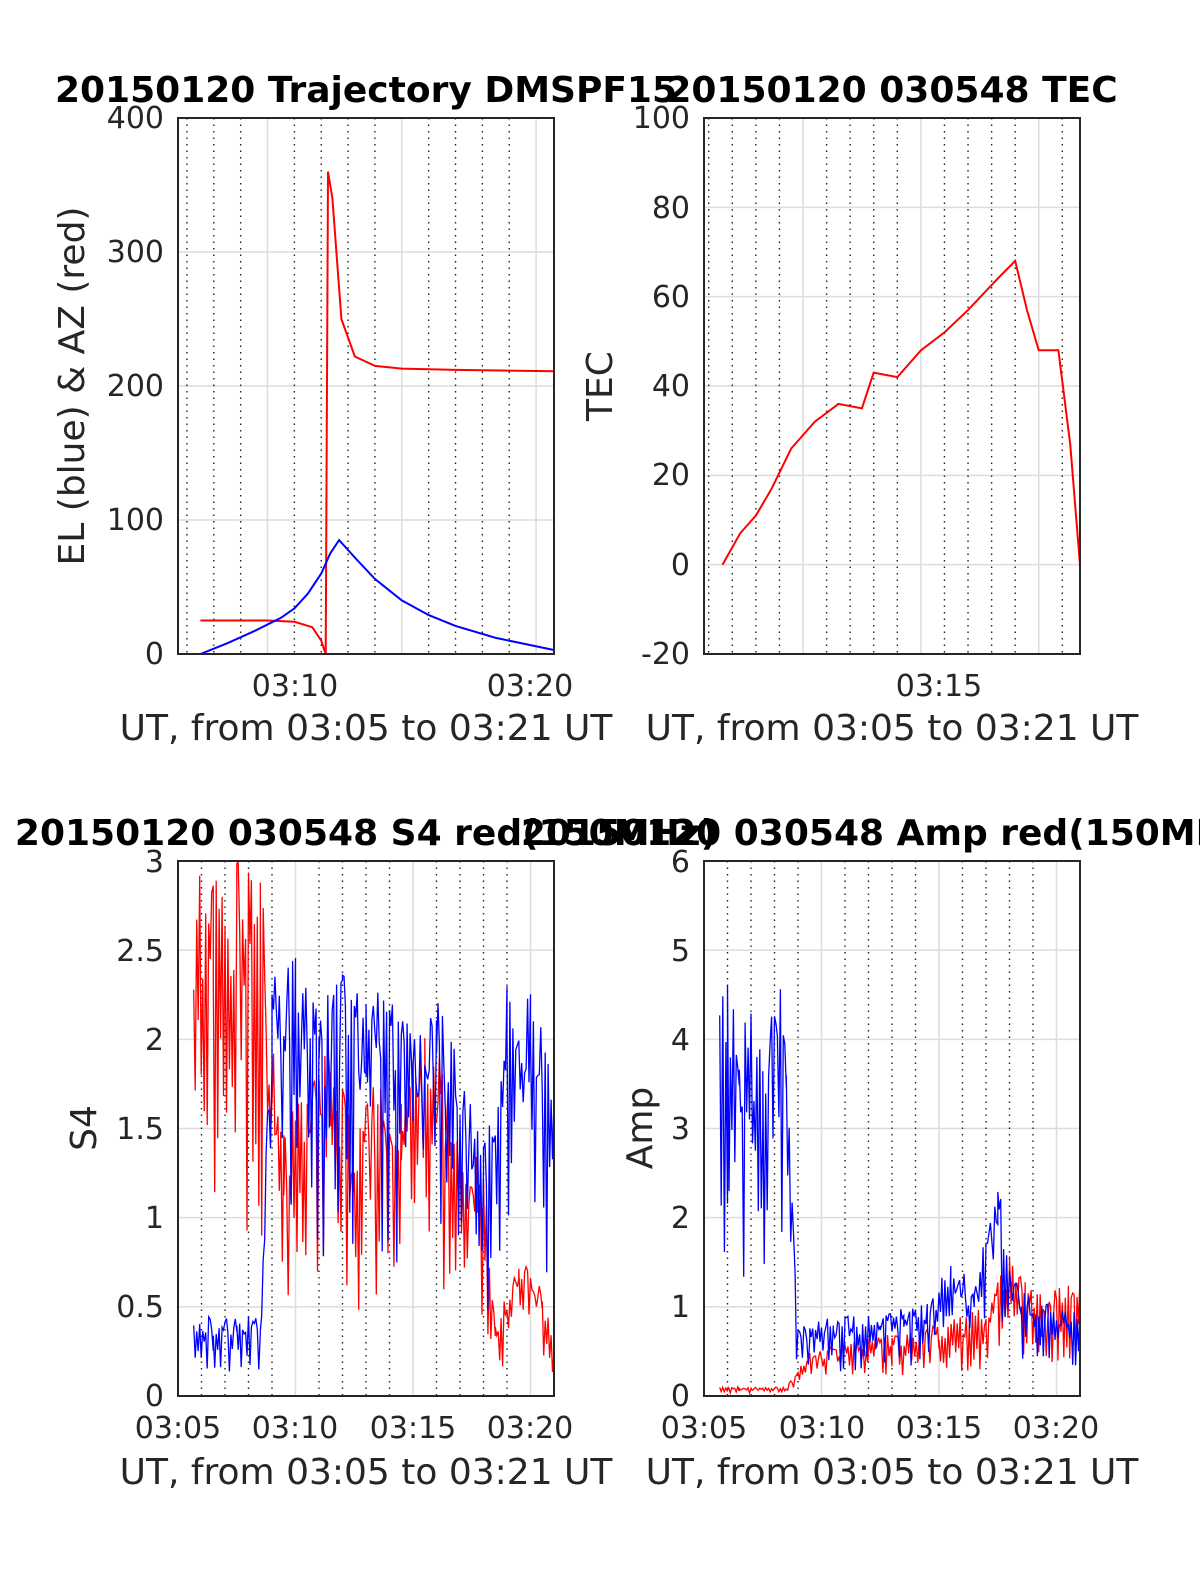 The height and width of the screenshot is (1575, 1200). Describe the element at coordinates (140, 951) in the screenshot. I see `ytick-label: 2.5` at that location.